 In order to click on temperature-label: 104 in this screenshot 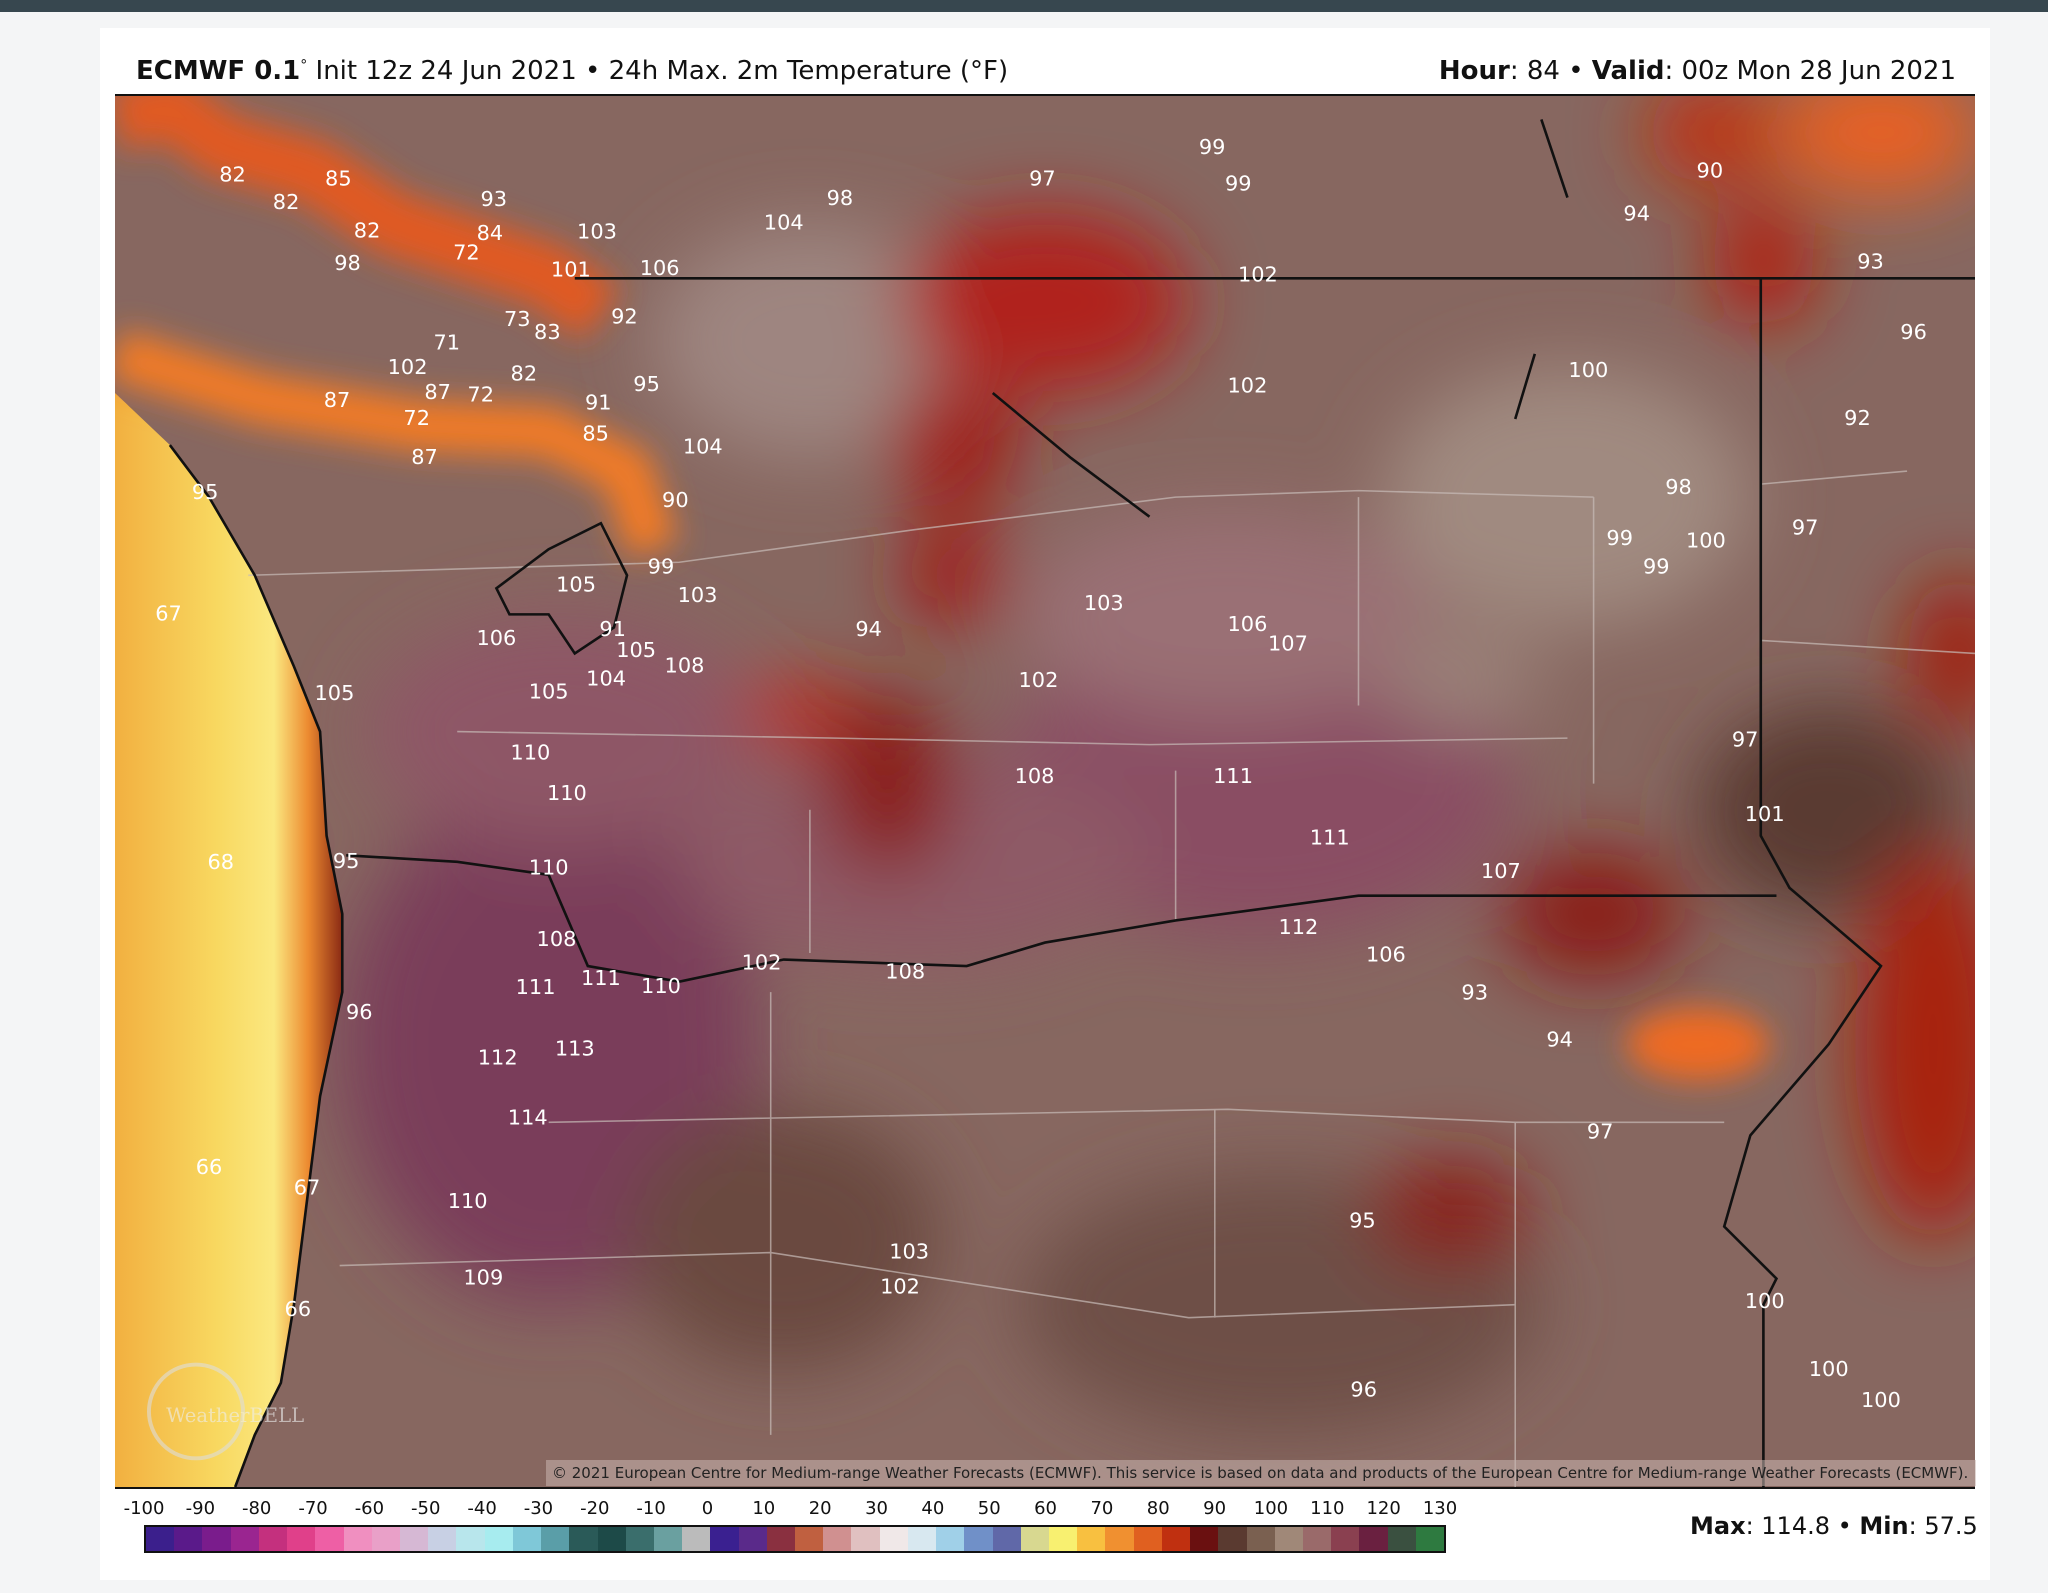, I will do `click(606, 679)`.